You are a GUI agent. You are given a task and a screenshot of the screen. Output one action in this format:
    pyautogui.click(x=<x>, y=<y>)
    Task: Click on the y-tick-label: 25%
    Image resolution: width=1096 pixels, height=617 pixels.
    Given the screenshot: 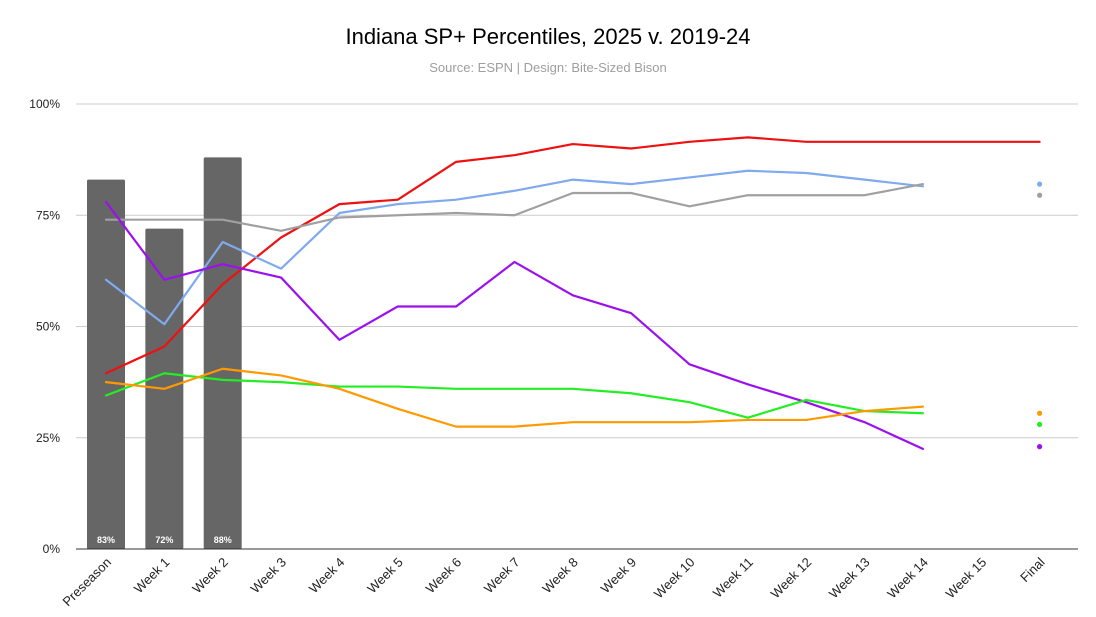 What is the action you would take?
    pyautogui.click(x=48, y=438)
    